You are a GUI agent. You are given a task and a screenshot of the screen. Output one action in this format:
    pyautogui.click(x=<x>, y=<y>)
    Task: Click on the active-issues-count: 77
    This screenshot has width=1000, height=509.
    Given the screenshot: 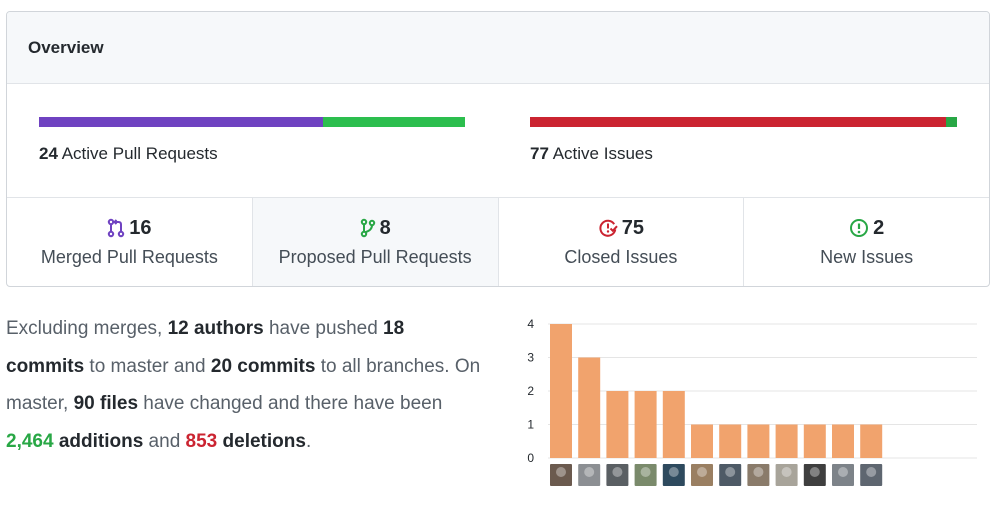 What is the action you would take?
    pyautogui.click(x=539, y=153)
    